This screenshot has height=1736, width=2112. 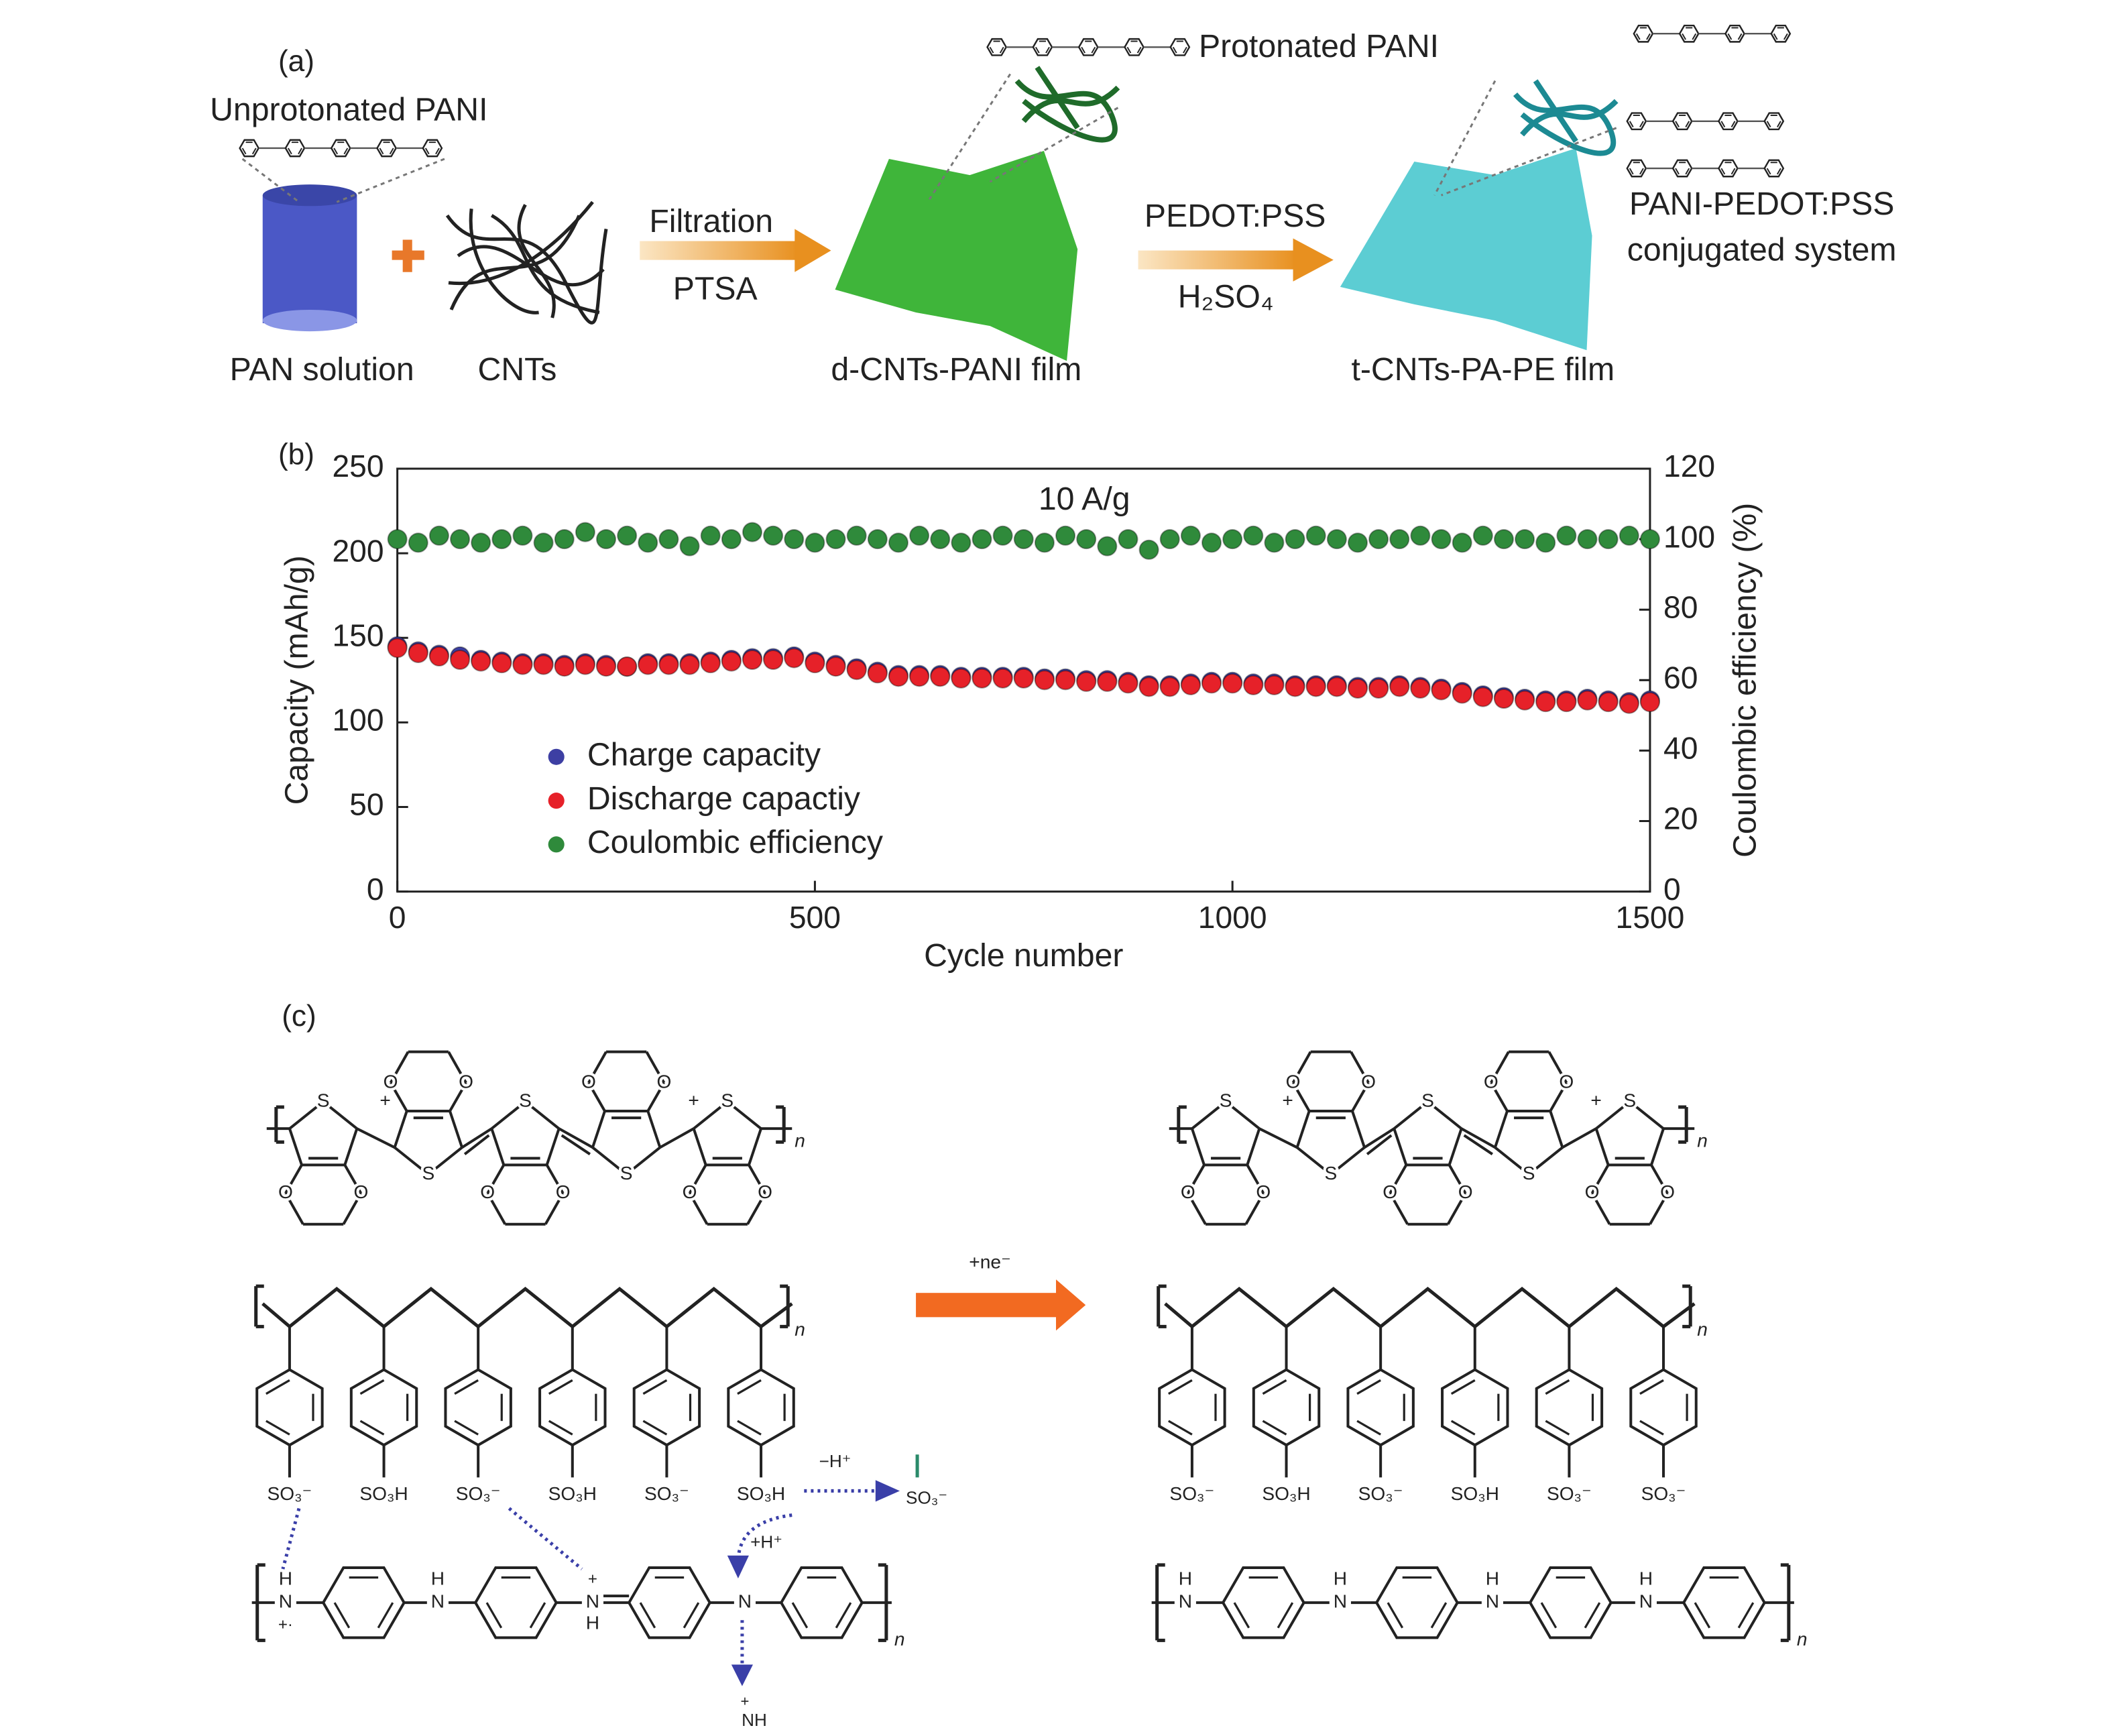 I want to click on x-tick-label: 1500, so click(x=1650, y=917).